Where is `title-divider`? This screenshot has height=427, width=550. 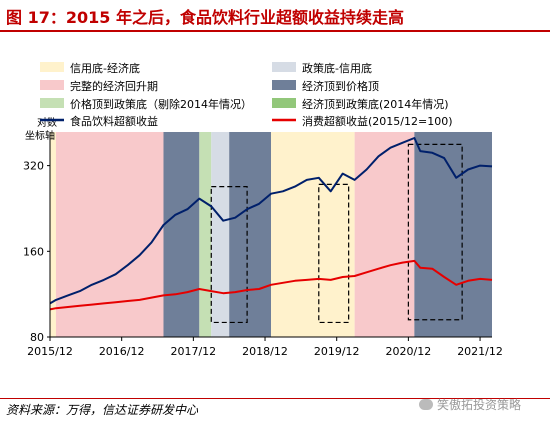 title-divider is located at coordinates (275, 31).